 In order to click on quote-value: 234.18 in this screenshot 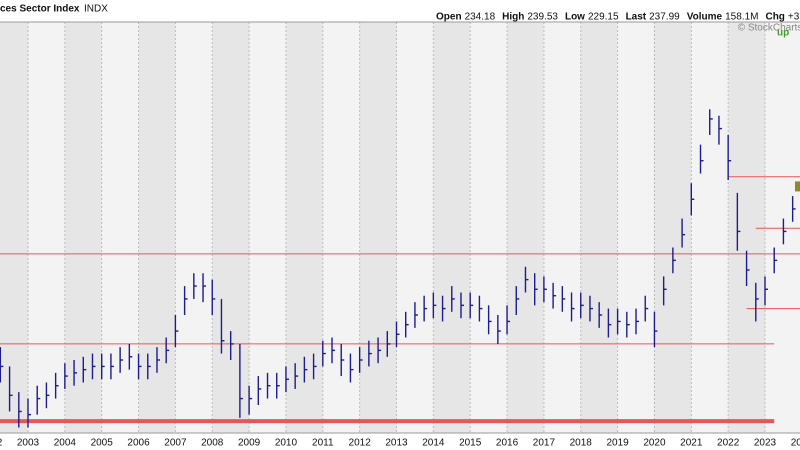, I will do `click(480, 17)`.